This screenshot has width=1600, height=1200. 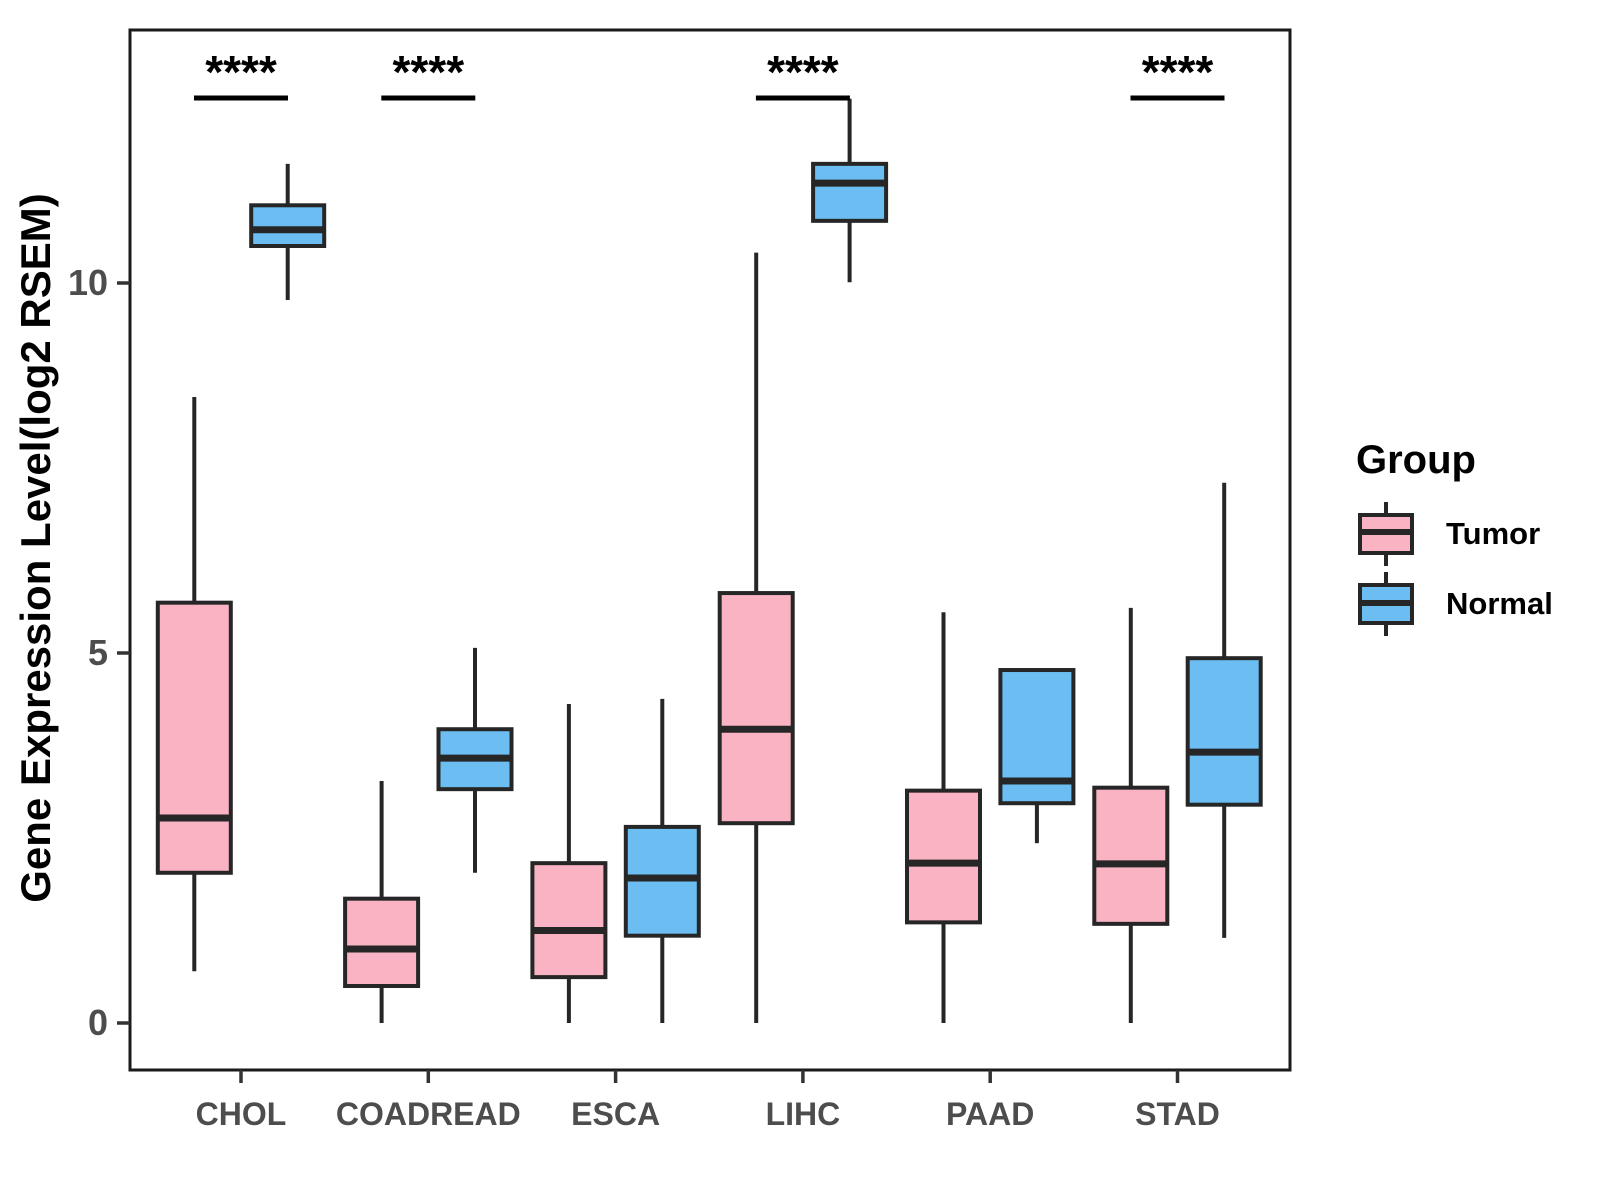 I want to click on significance-label-stad: ****, so click(x=1178, y=72).